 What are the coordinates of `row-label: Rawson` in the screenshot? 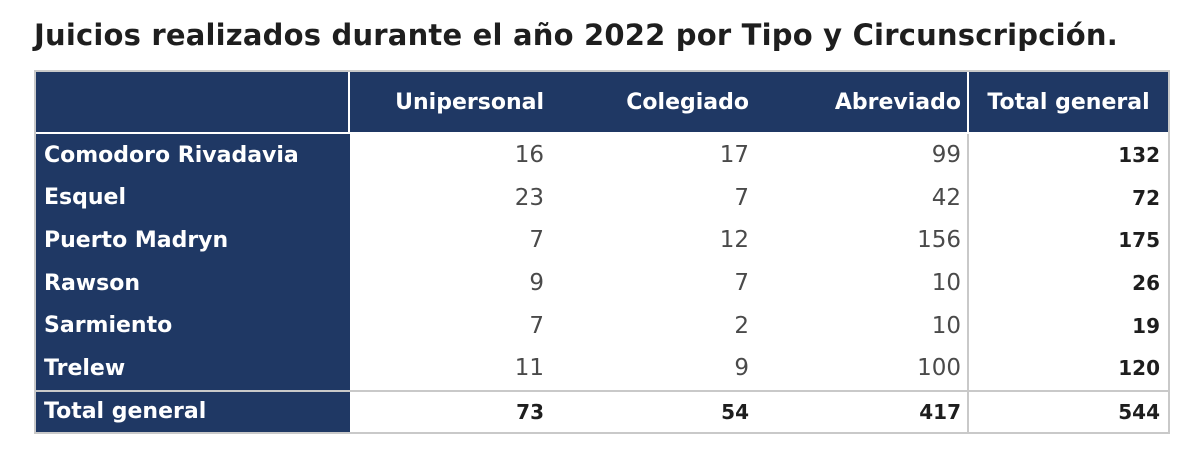 It's located at (193, 283).